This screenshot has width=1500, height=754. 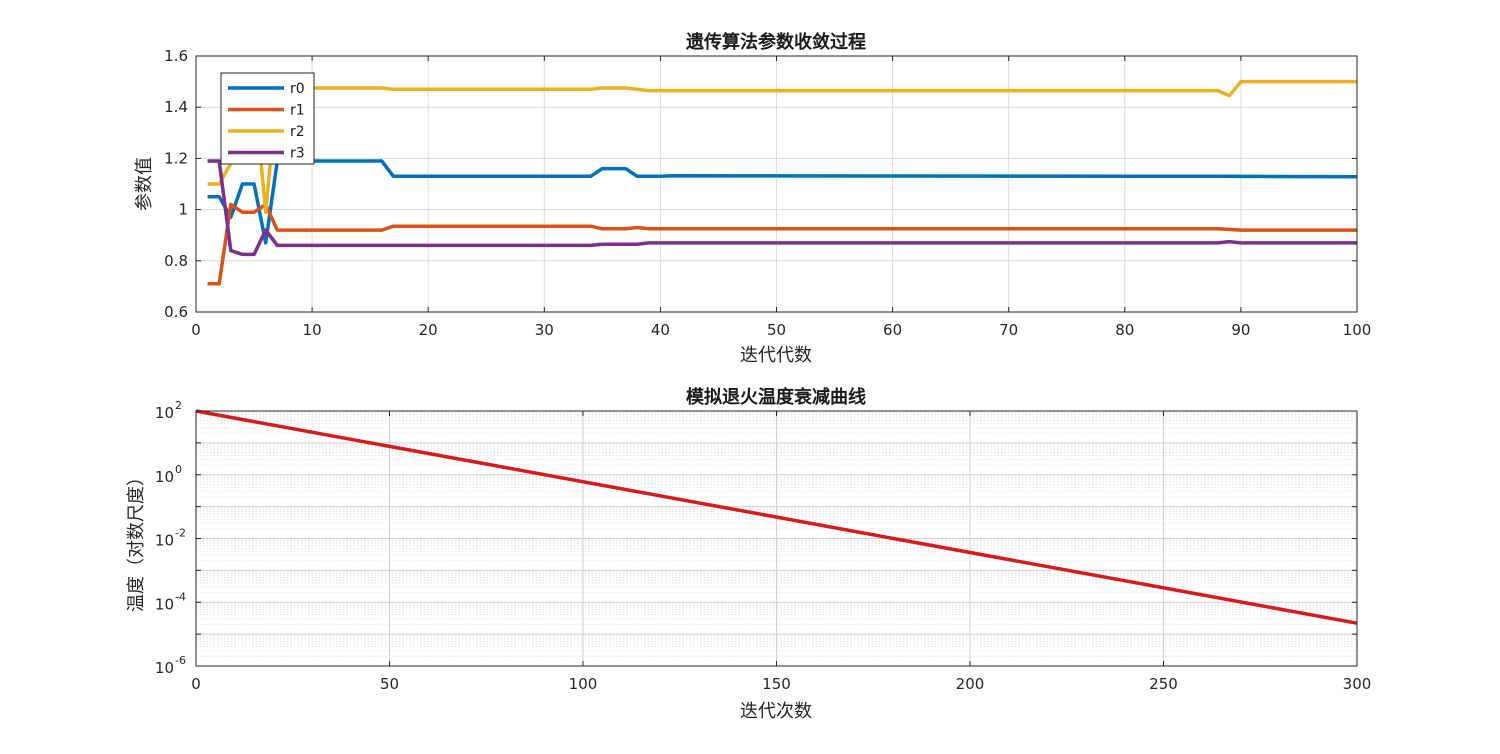 I want to click on ga-y-tick-label: 1.6, so click(x=176, y=56).